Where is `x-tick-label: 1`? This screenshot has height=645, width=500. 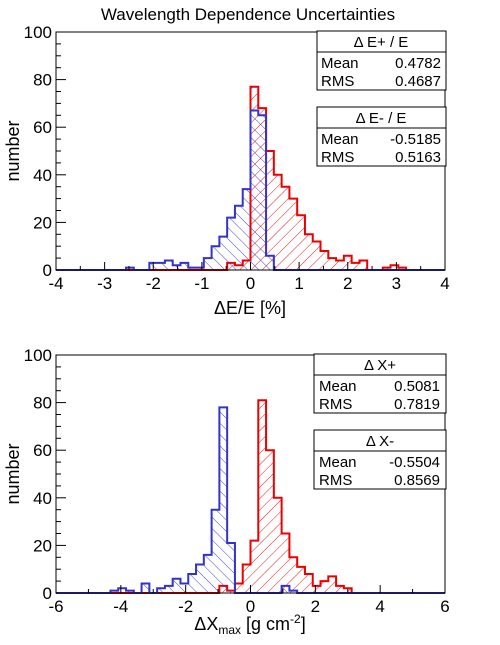
x-tick-label: 1 is located at coordinates (298, 283).